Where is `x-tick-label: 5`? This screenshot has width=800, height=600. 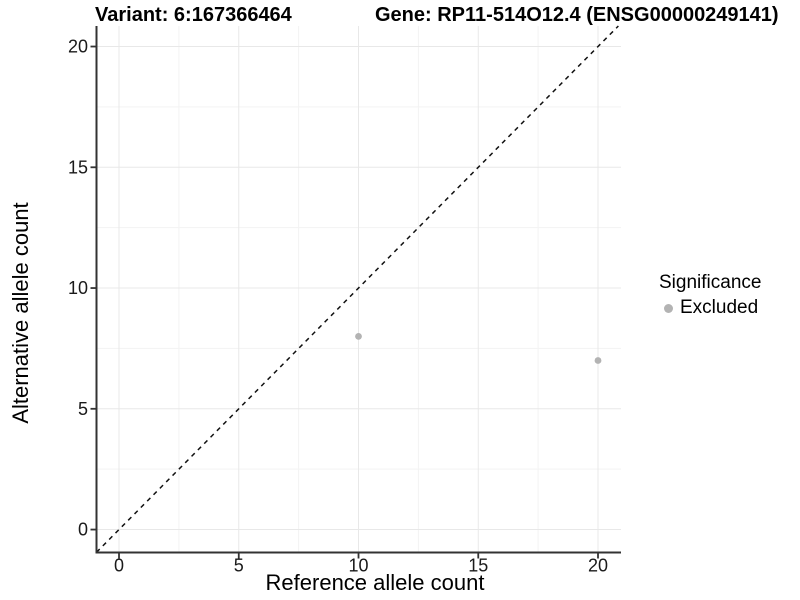 x-tick-label: 5 is located at coordinates (239, 566).